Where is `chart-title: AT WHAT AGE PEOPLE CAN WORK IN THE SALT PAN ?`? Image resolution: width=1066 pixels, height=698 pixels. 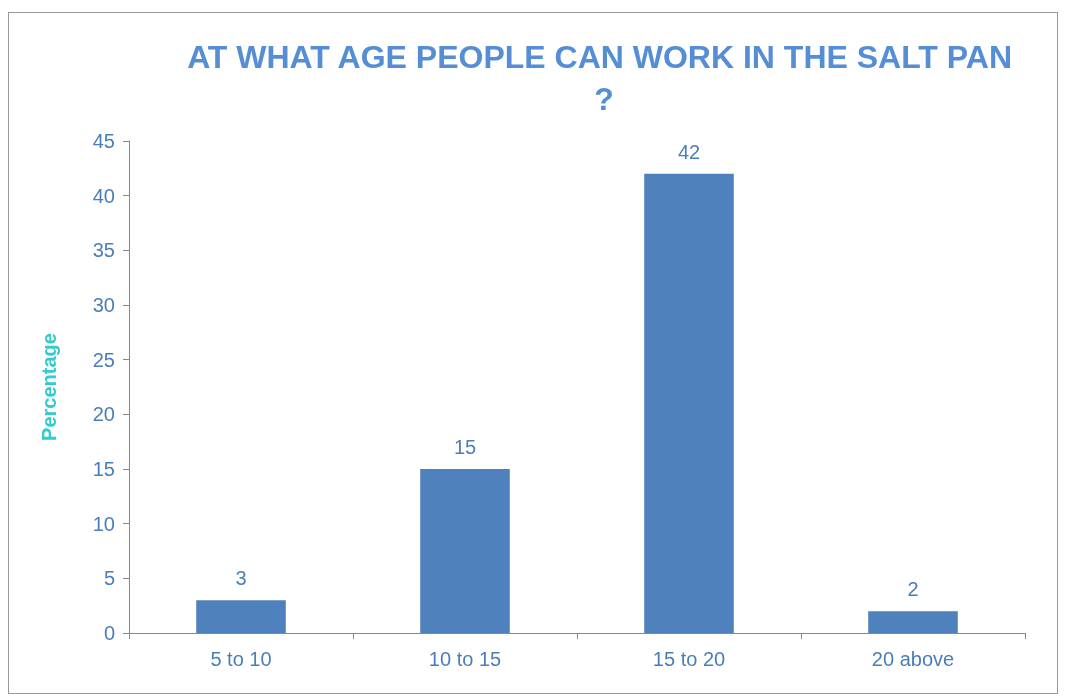
chart-title: AT WHAT AGE PEOPLE CAN WORK IN THE SALT PAN ? is located at coordinates (604, 78).